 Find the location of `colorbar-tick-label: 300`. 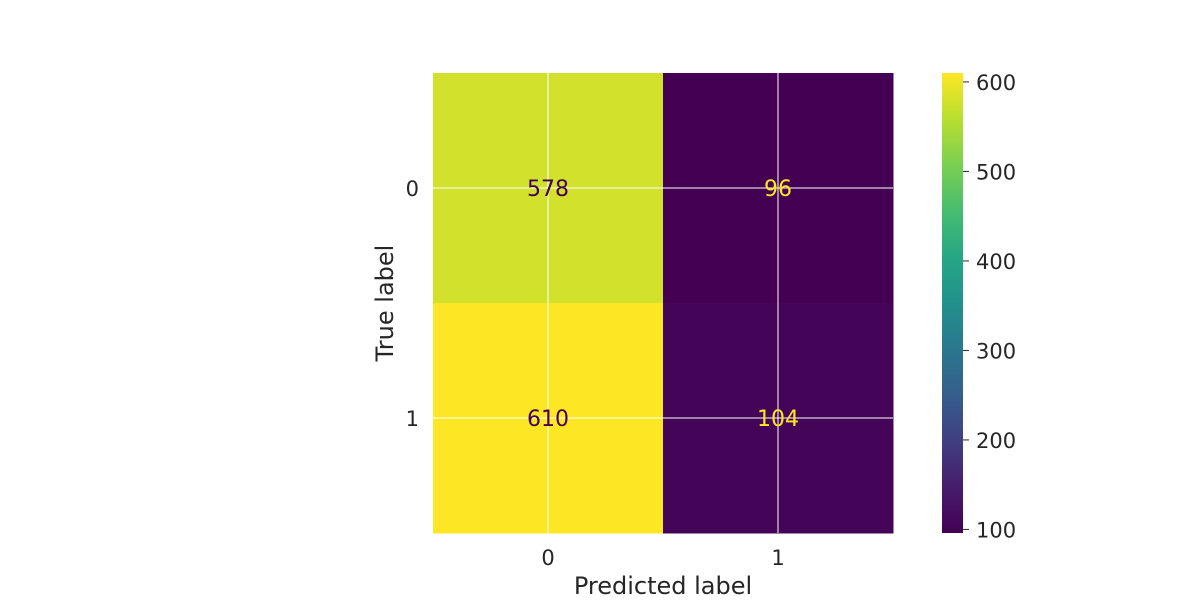

colorbar-tick-label: 300 is located at coordinates (996, 351).